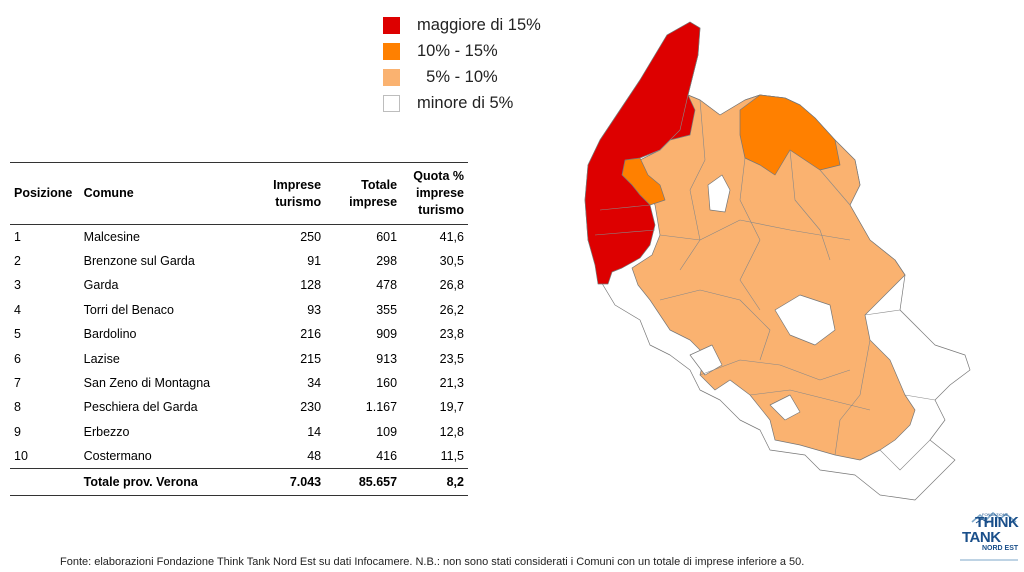 This screenshot has width=1024, height=572. I want to click on table-row: 1 Malcesine 250 601 41,6, so click(239, 237).